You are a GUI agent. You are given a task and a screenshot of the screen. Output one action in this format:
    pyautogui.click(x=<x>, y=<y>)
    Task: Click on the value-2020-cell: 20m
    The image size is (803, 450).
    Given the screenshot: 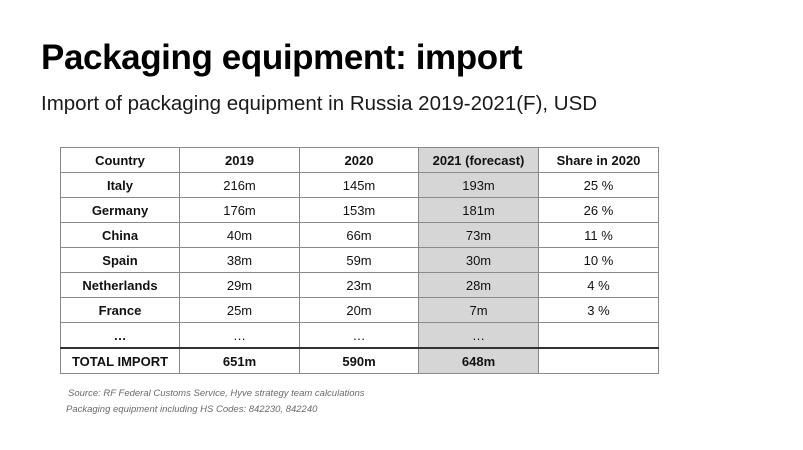 What is the action you would take?
    pyautogui.click(x=359, y=310)
    